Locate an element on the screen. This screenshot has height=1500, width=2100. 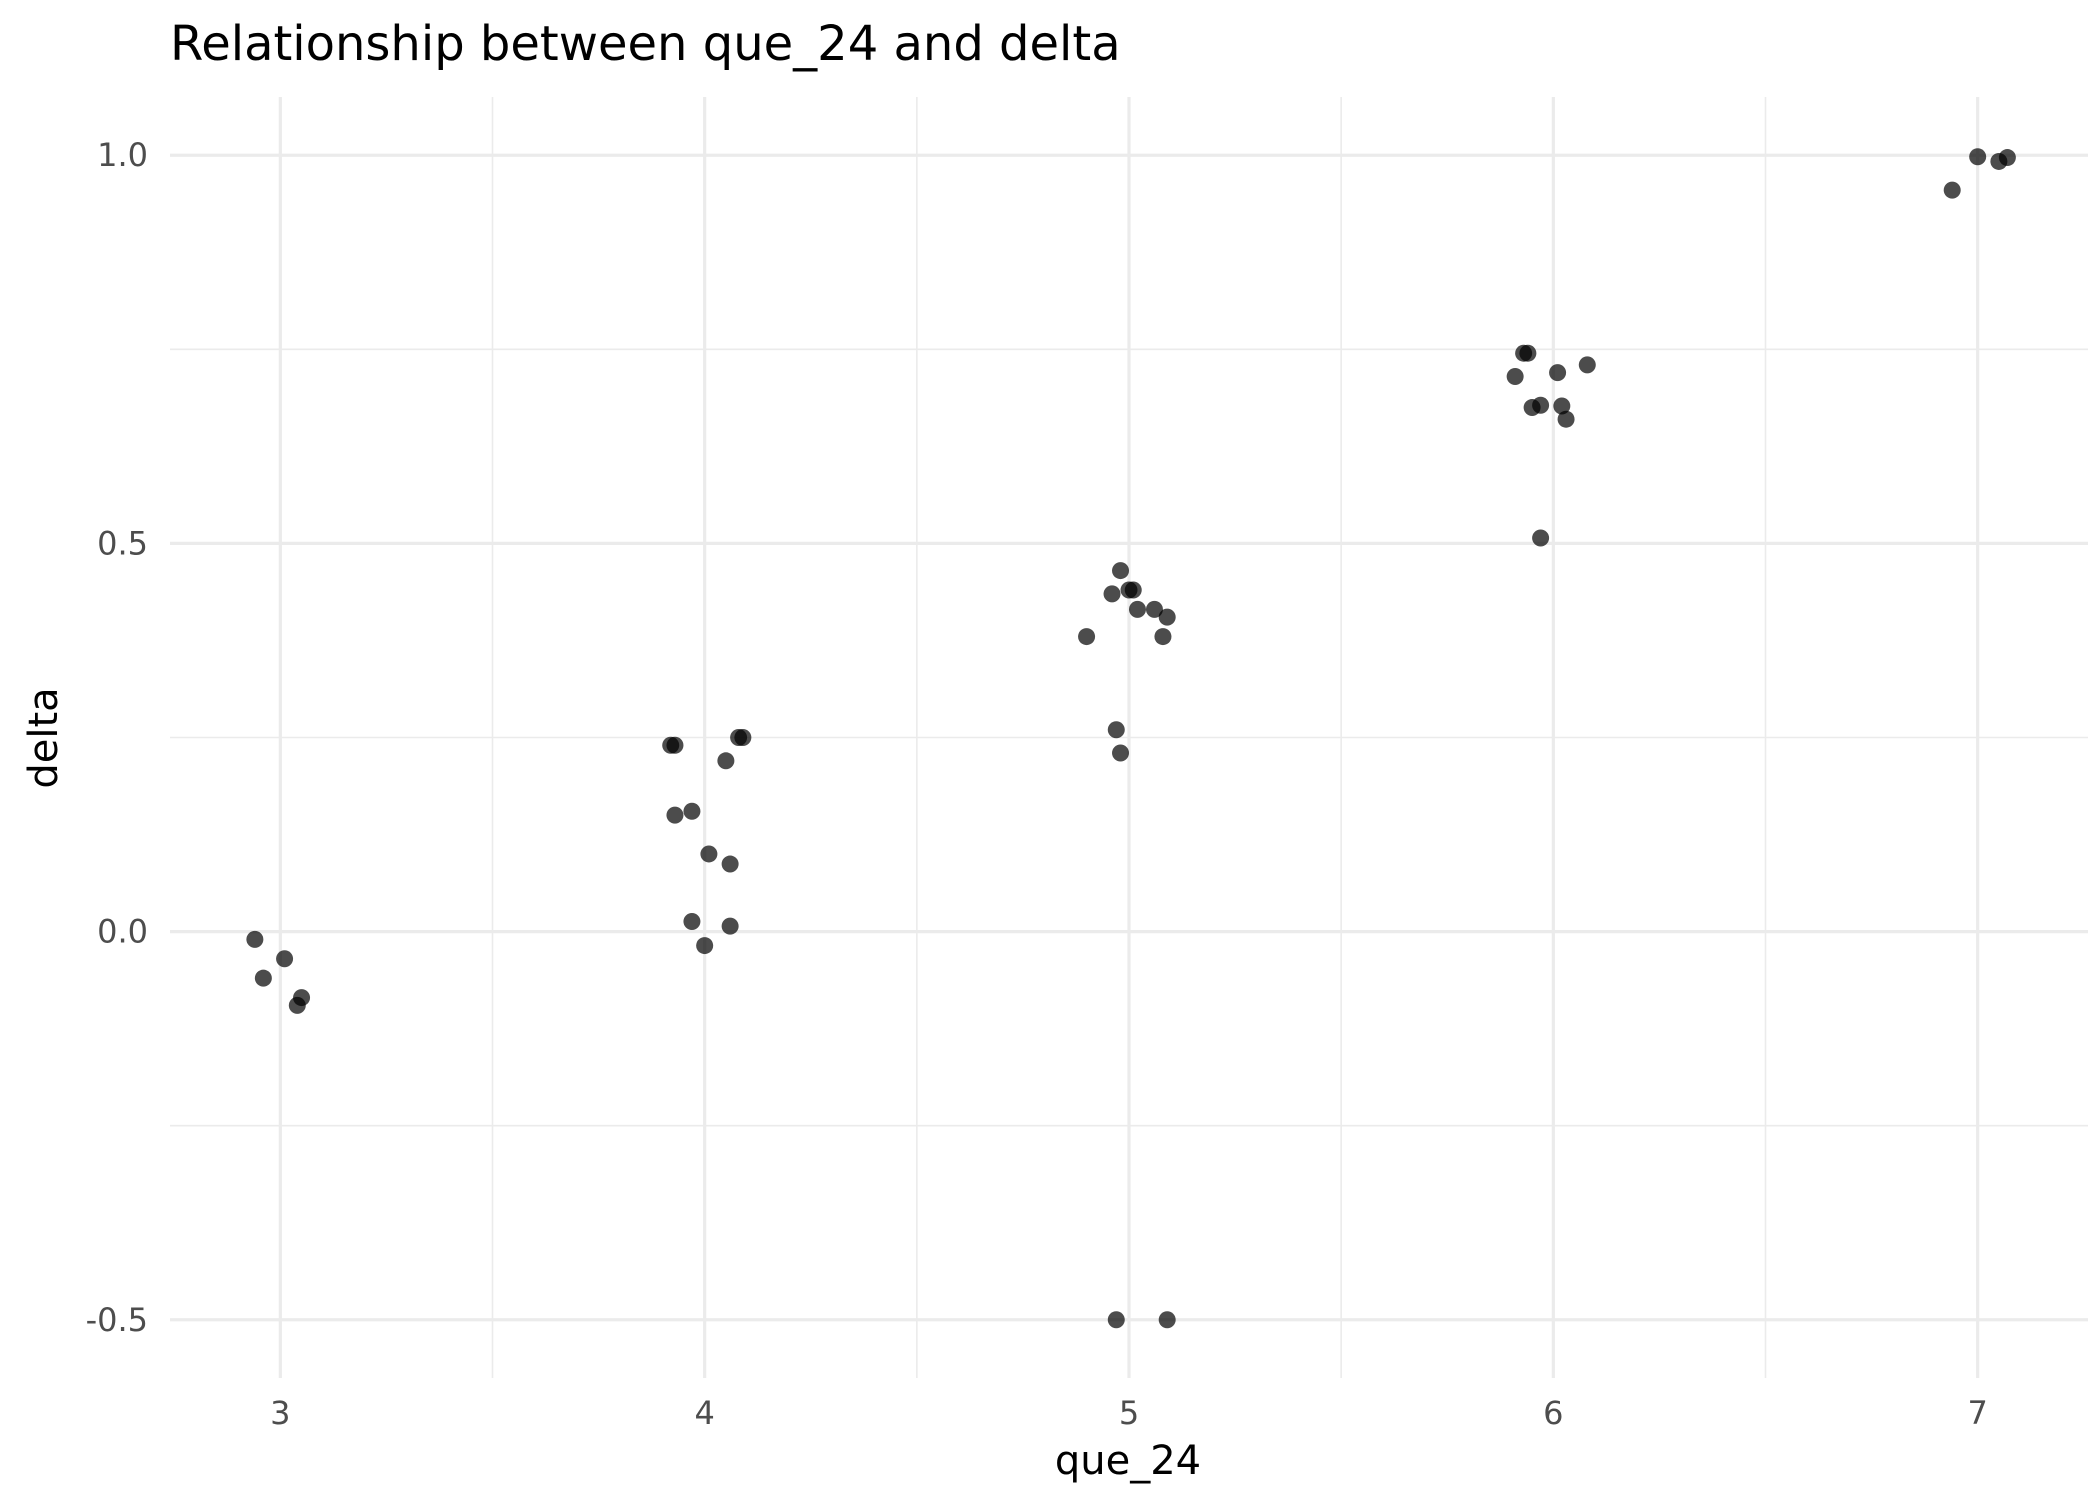
x-tick-label: 7 is located at coordinates (1977, 1413).